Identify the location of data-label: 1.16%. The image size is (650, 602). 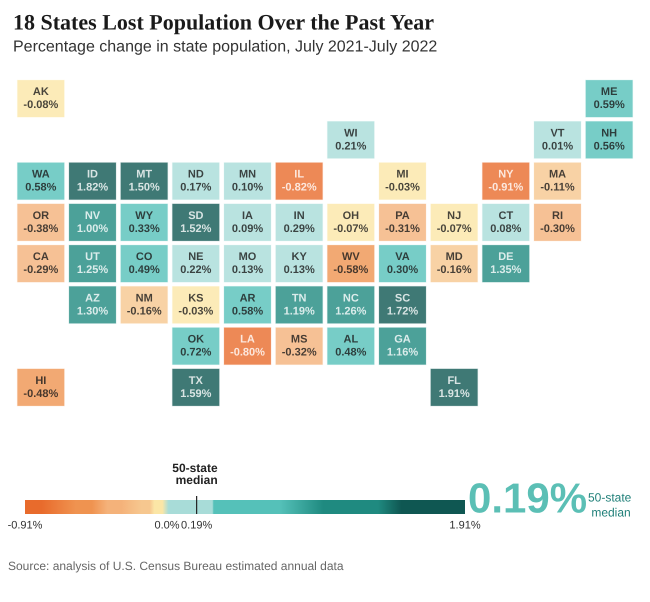
(402, 352).